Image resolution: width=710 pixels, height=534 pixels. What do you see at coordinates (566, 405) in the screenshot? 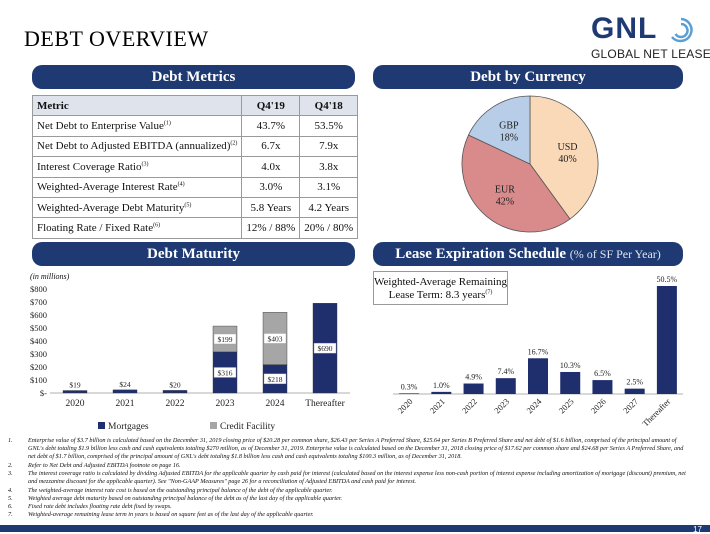
I see `x-tick-label: 2025` at bounding box center [566, 405].